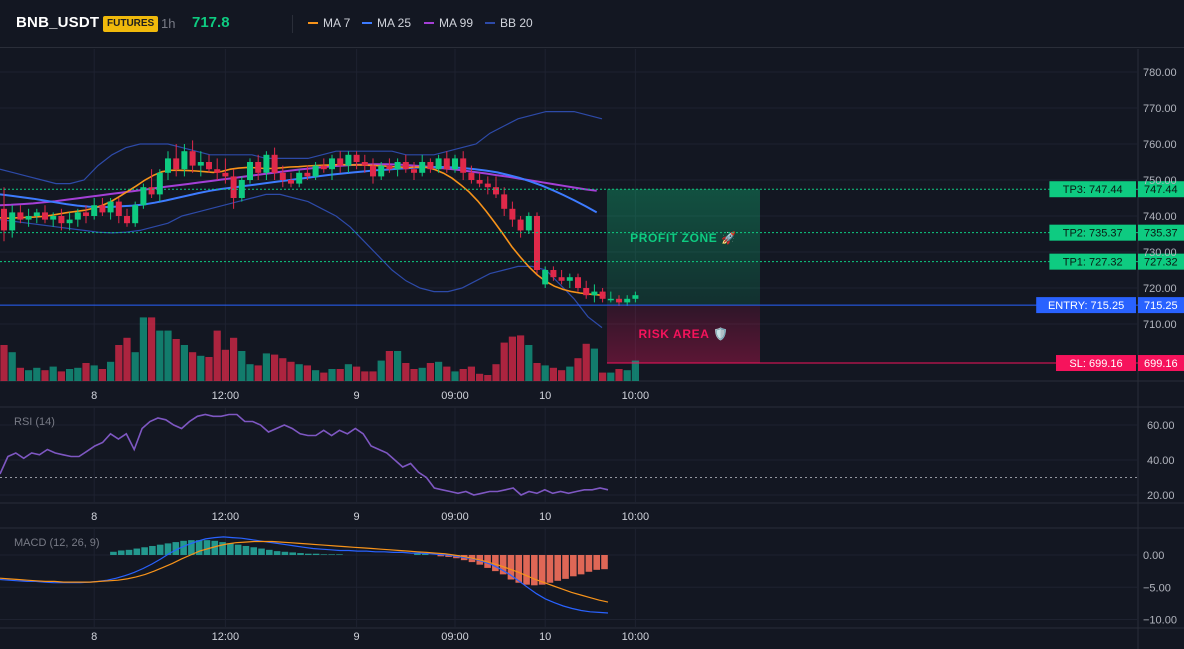 This screenshot has height=649, width=1184. What do you see at coordinates (1160, 621) in the screenshot?
I see `macd-tick-label: −10.00` at bounding box center [1160, 621].